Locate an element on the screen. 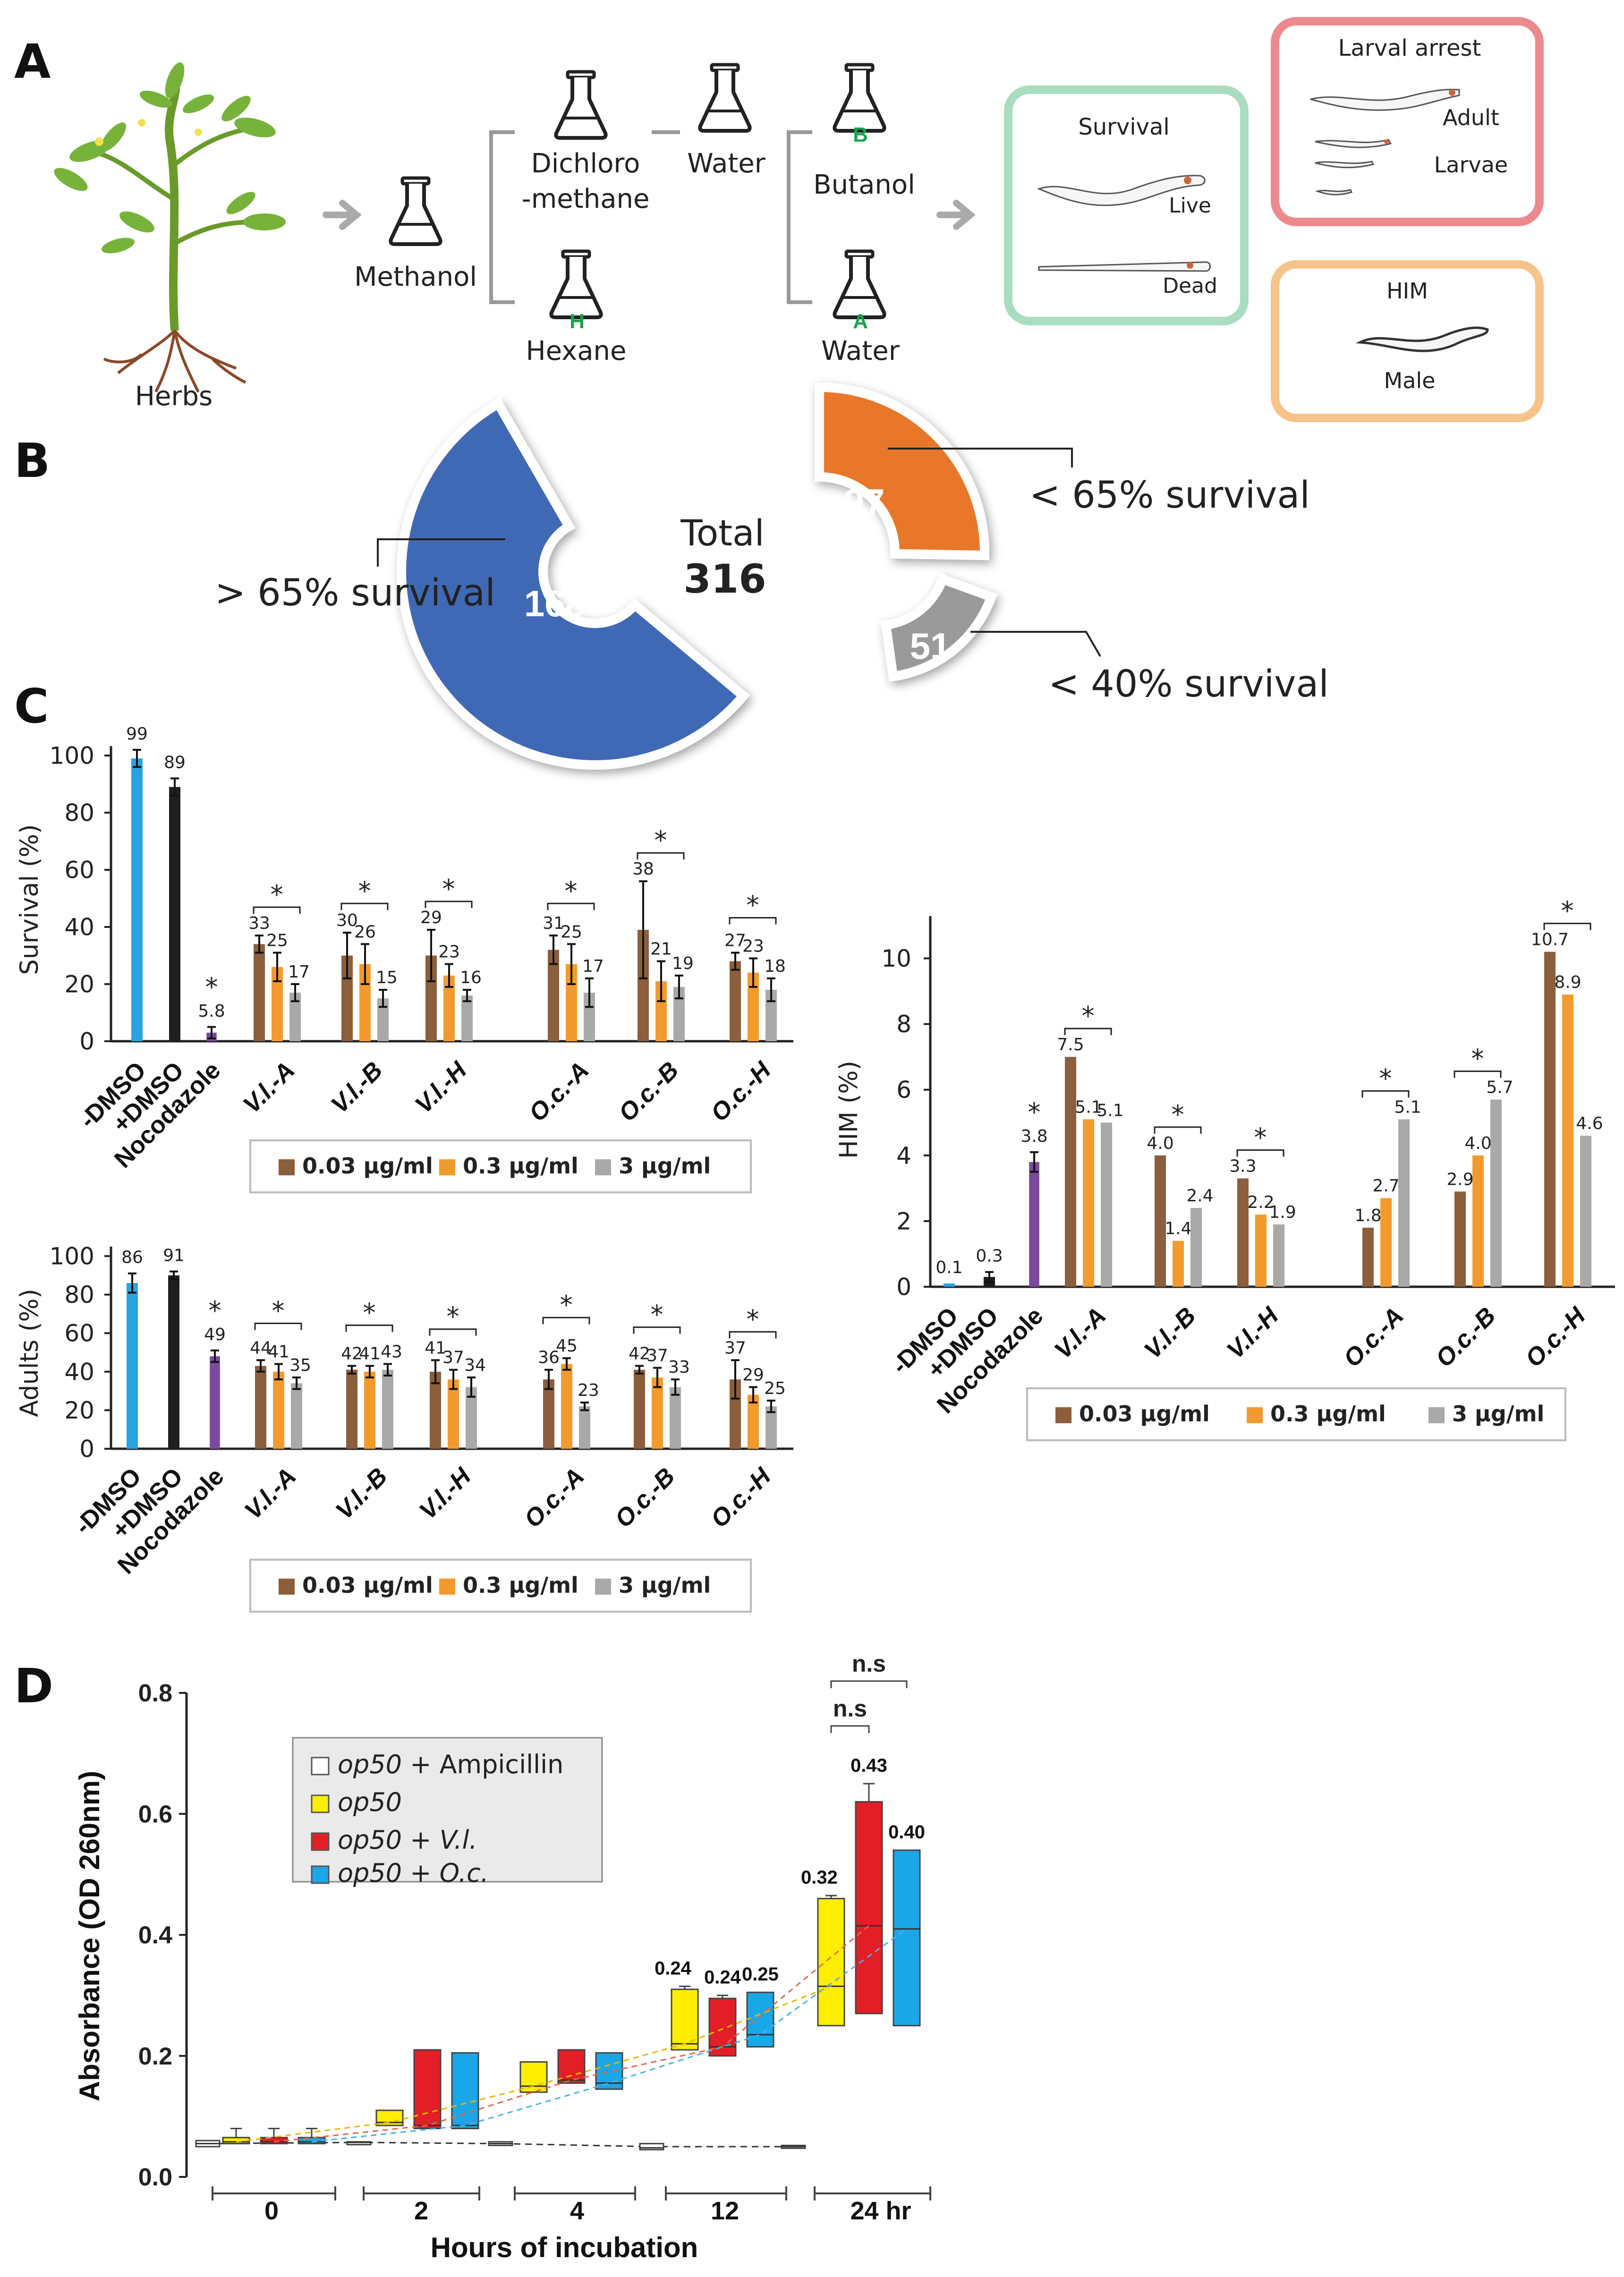 The image size is (1624, 2277). data-label: 41 is located at coordinates (370, 1354).